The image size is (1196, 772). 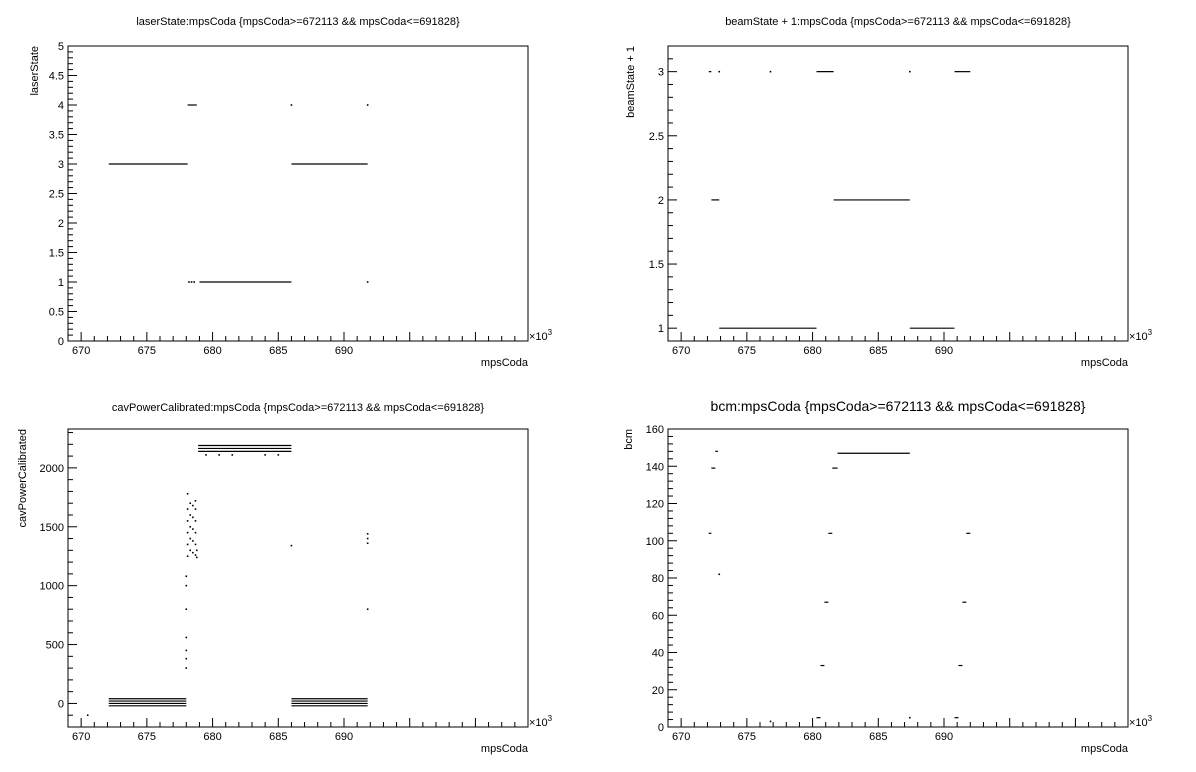 What do you see at coordinates (655, 467) in the screenshot?
I see `y-tick-label: 140` at bounding box center [655, 467].